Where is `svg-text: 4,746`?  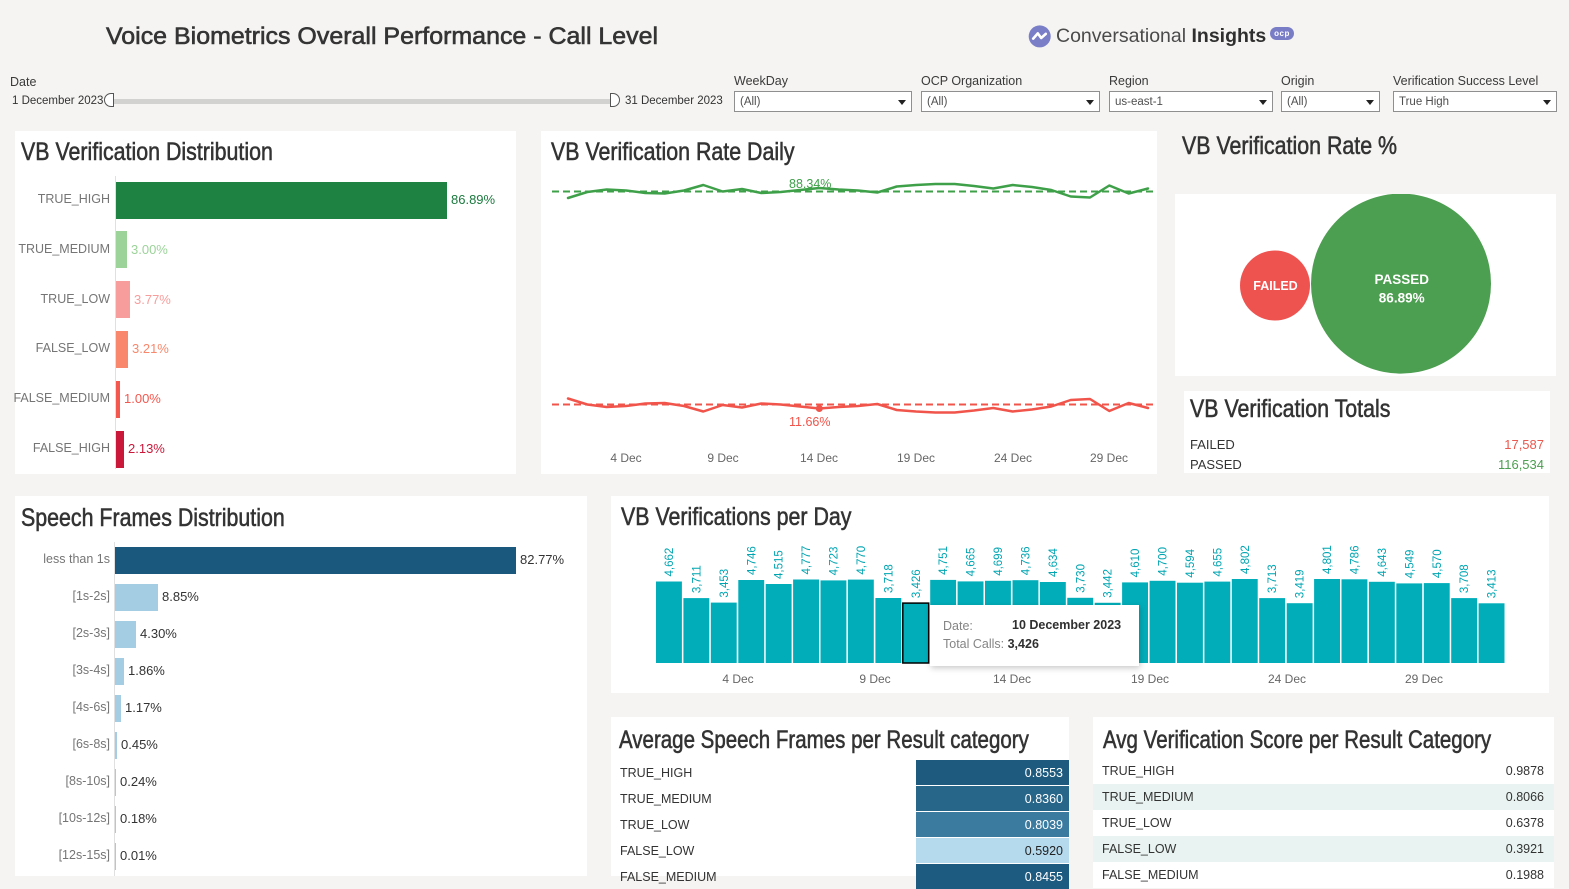 svg-text: 4,746 is located at coordinates (752, 560).